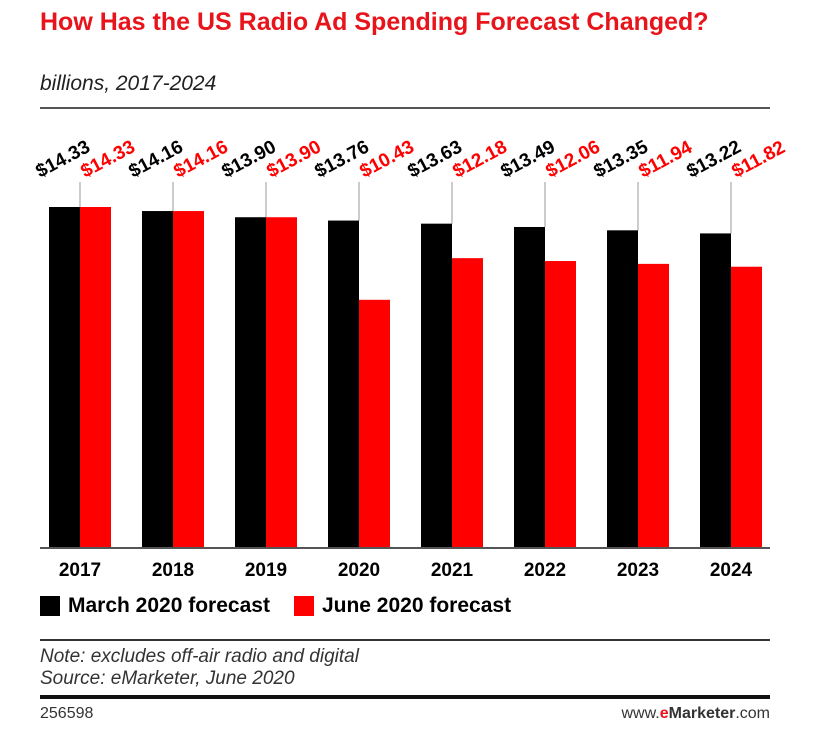  What do you see at coordinates (303, 606) in the screenshot?
I see `legend-swatch-june` at bounding box center [303, 606].